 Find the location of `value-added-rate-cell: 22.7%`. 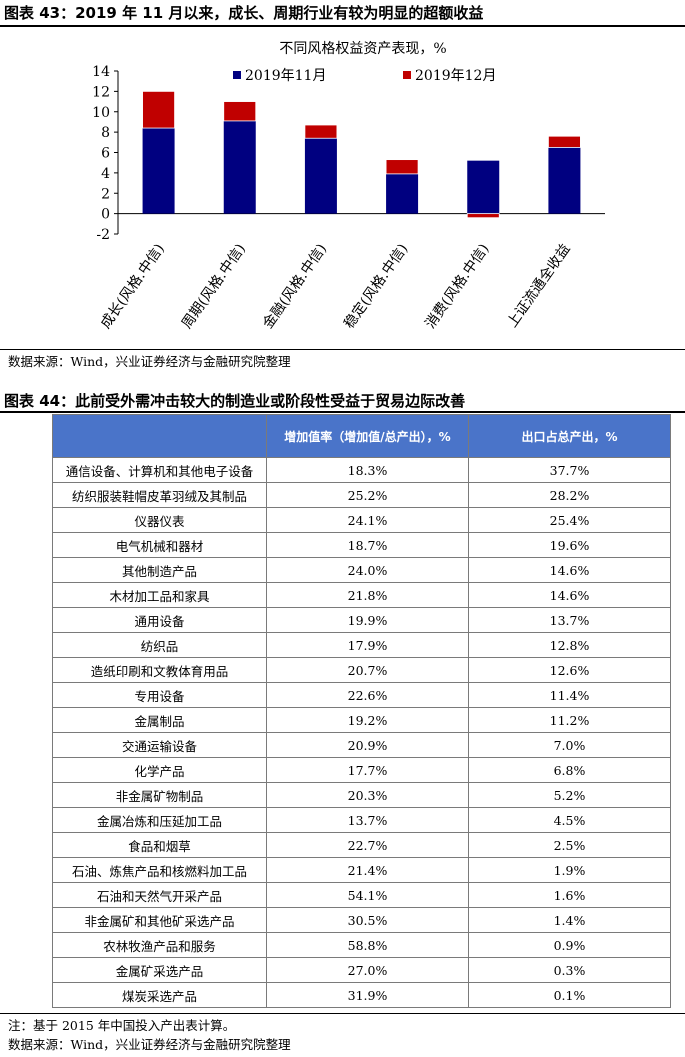

value-added-rate-cell: 22.7% is located at coordinates (367, 845).